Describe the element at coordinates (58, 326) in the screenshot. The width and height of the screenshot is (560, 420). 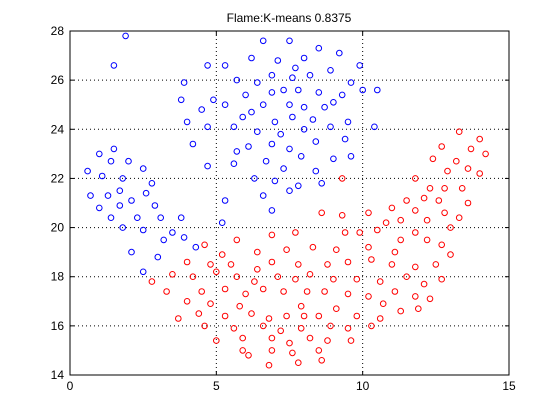
I see `y-tick-label: 16` at that location.